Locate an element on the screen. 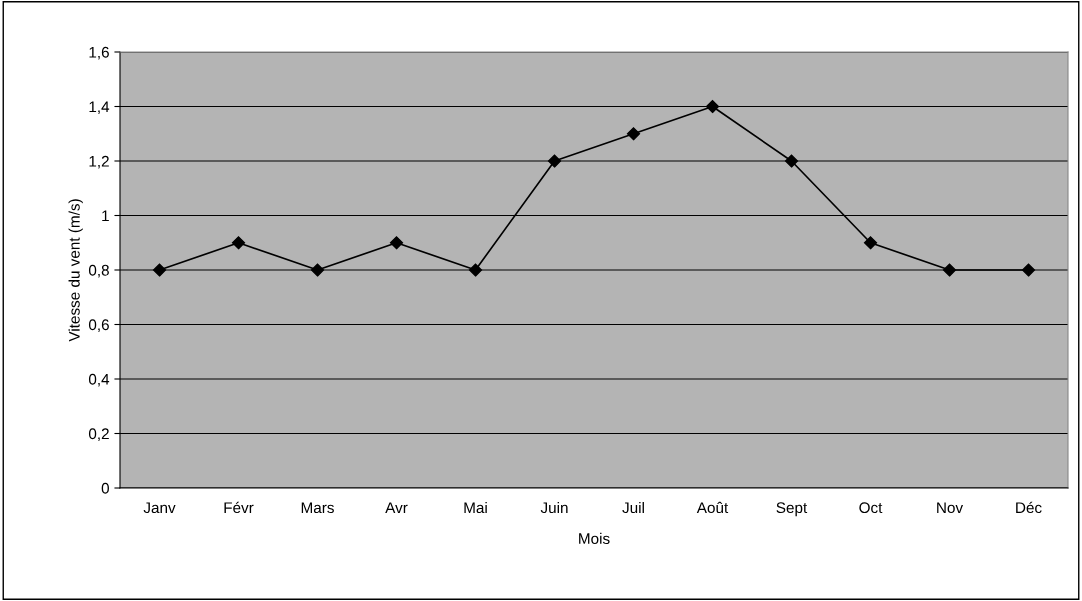  y-tick-label: 1,6 is located at coordinates (99, 53).